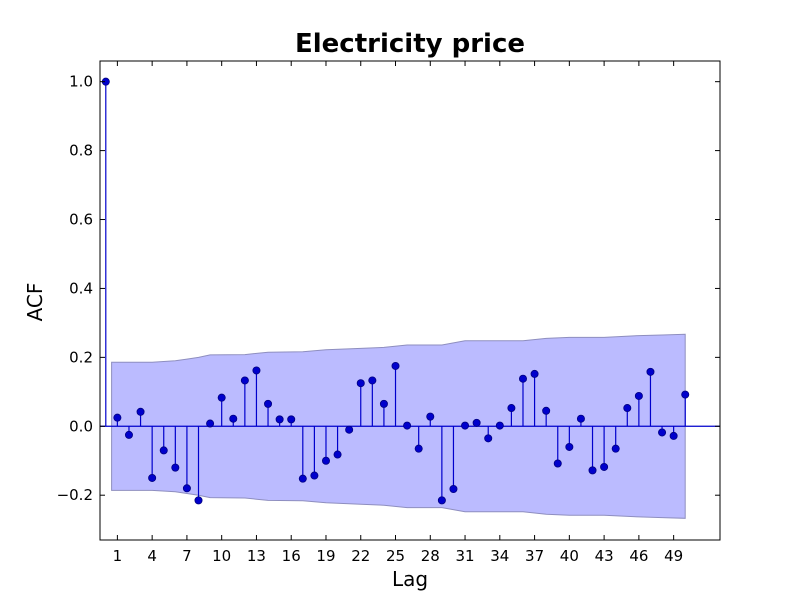  I want to click on y-tick-label: −0.2, so click(75, 495).